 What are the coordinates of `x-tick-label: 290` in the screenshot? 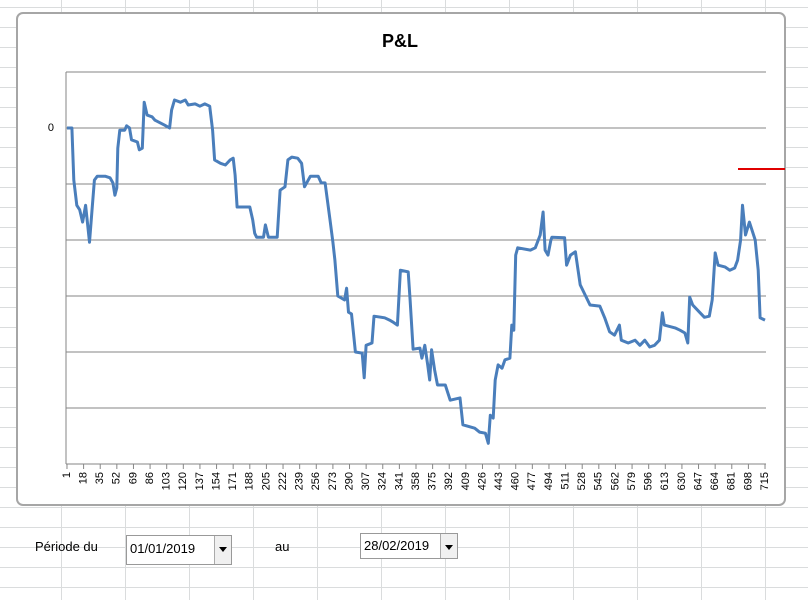 It's located at (349, 481).